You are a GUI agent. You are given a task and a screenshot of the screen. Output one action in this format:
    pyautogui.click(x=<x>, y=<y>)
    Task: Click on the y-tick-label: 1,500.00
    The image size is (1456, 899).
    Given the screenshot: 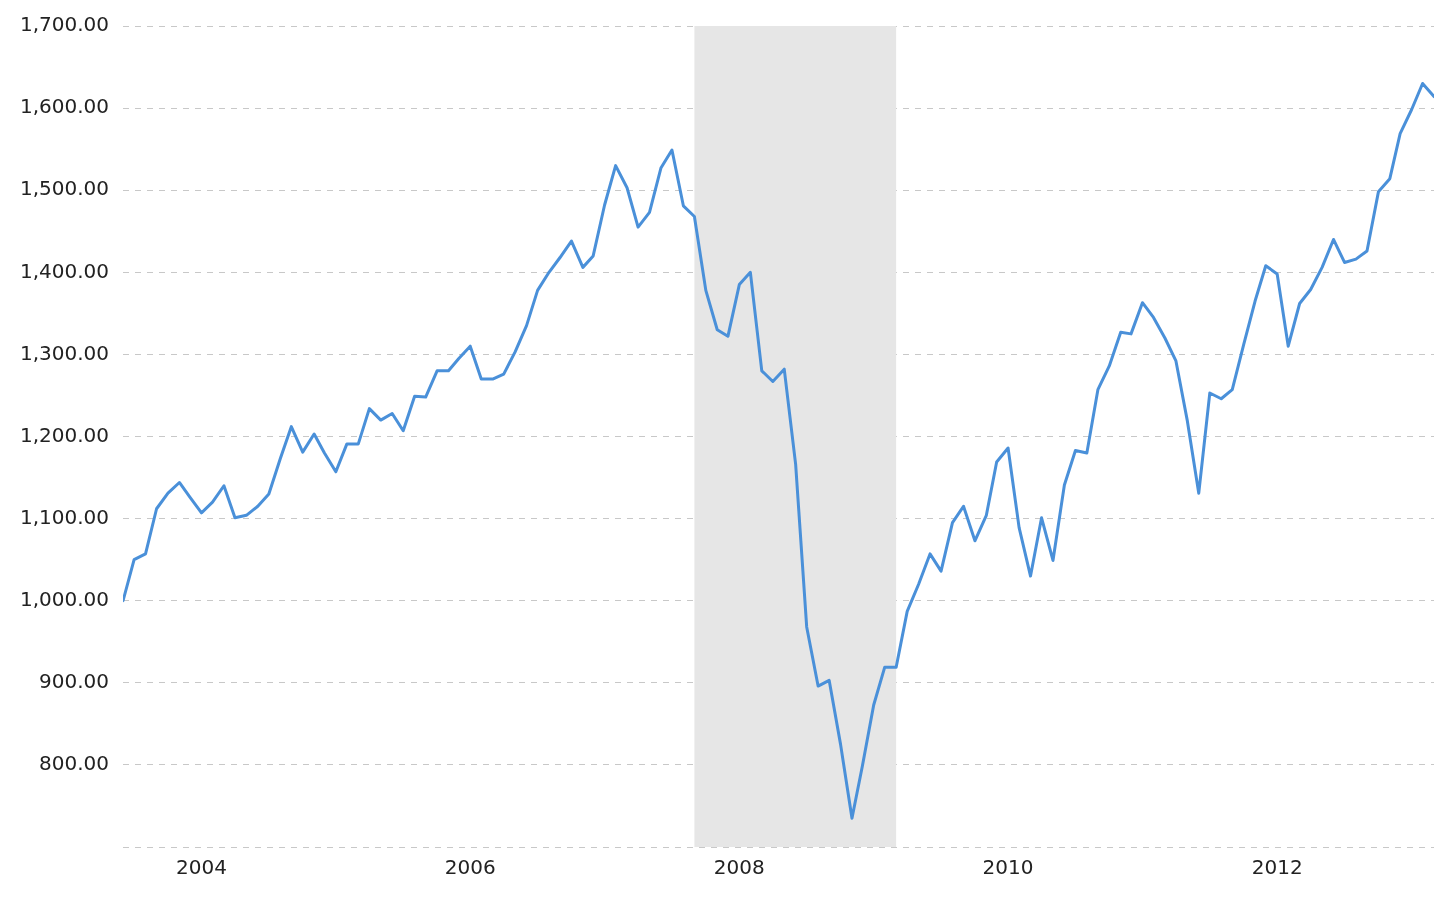 What is the action you would take?
    pyautogui.click(x=65, y=188)
    